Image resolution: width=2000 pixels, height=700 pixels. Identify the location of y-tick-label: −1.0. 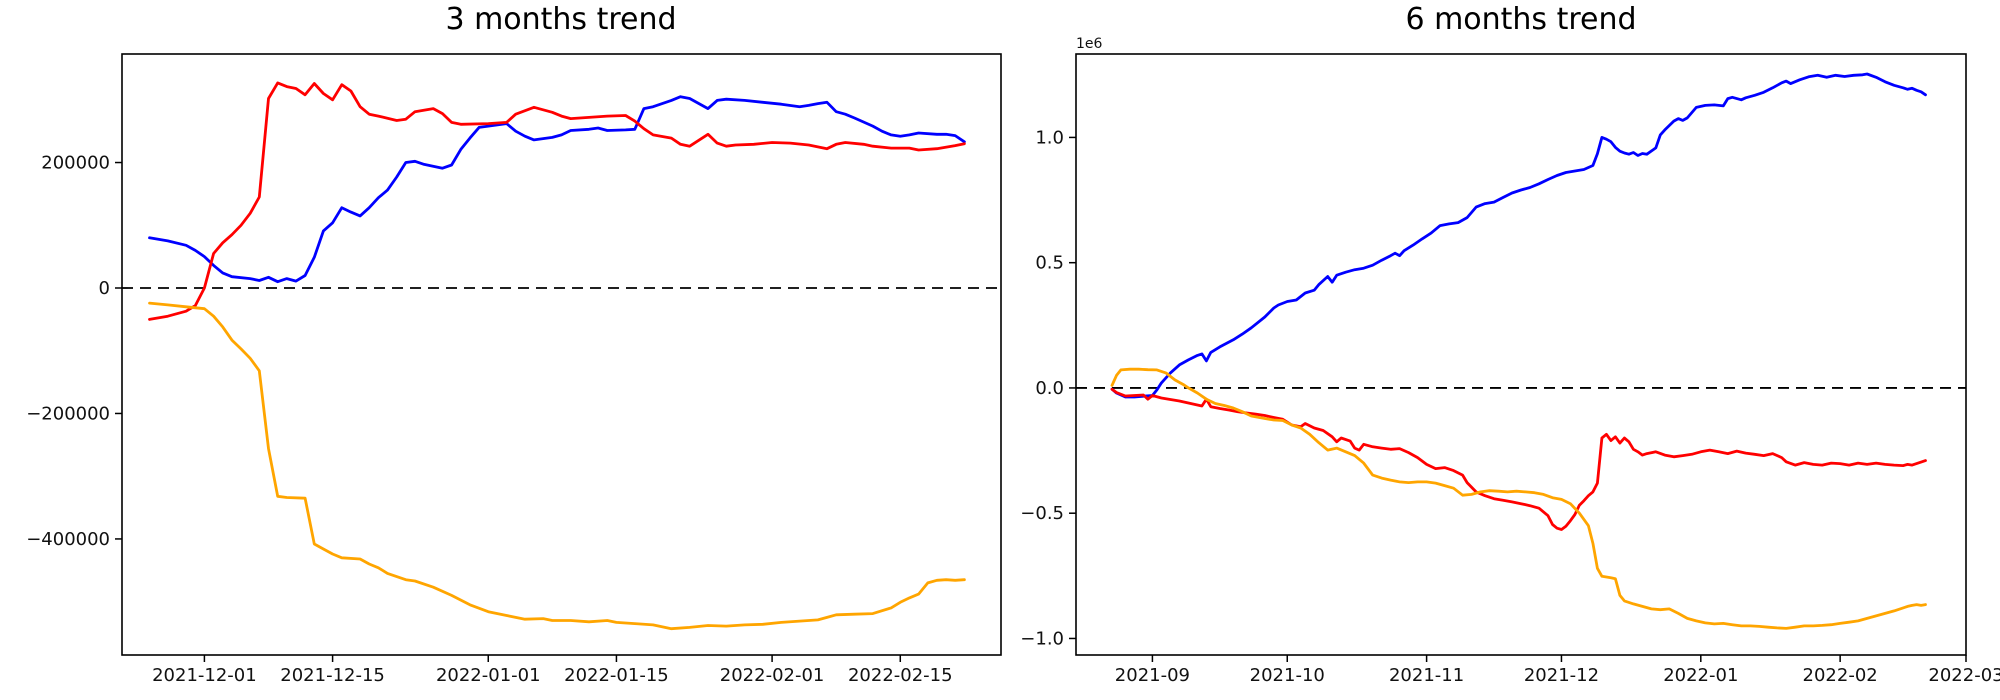
(1042, 638).